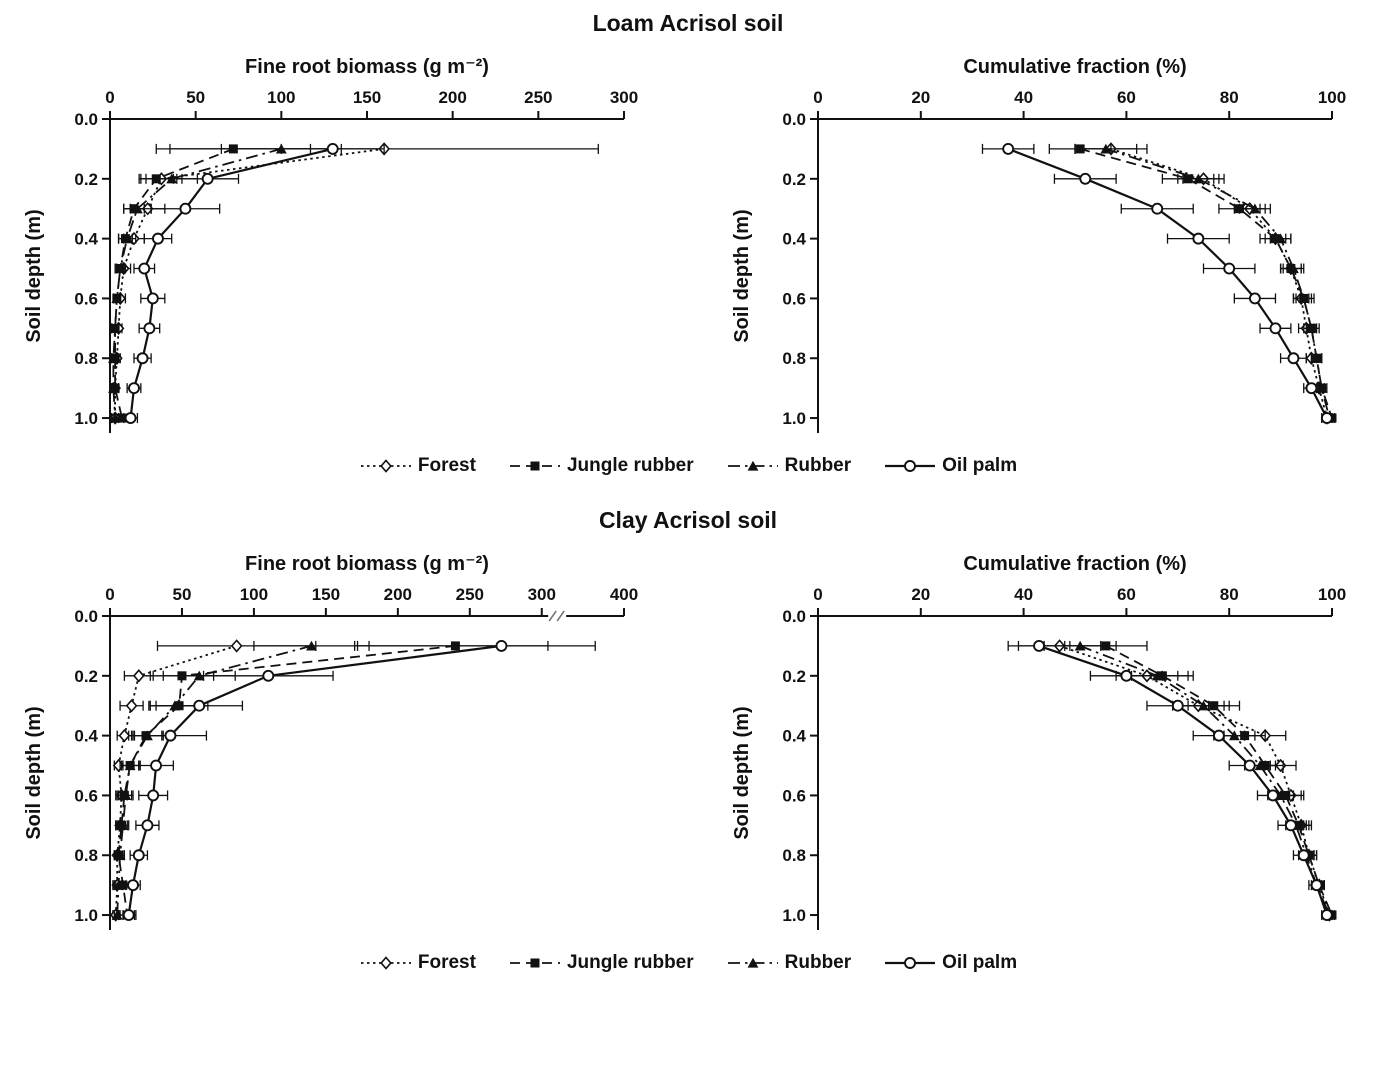  What do you see at coordinates (630, 465) in the screenshot?
I see `legend-label: Jungle rubber` at bounding box center [630, 465].